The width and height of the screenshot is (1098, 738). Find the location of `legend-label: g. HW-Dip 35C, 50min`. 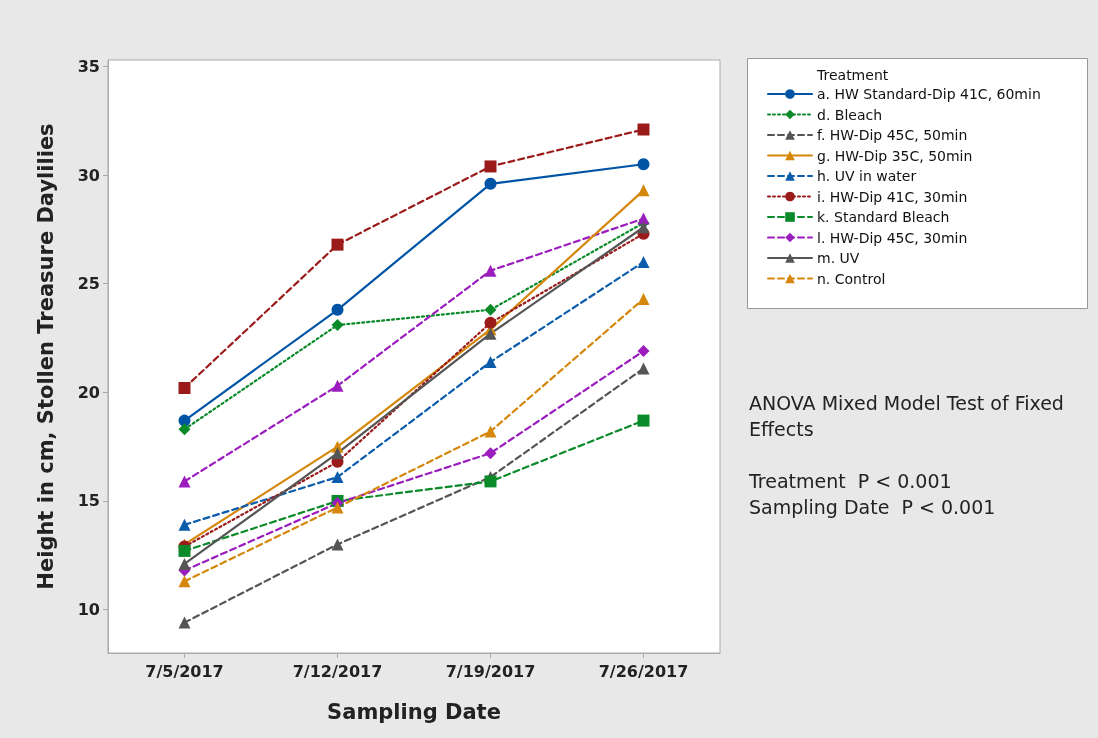

legend-label: g. HW-Dip 35C, 50min is located at coordinates (895, 155).